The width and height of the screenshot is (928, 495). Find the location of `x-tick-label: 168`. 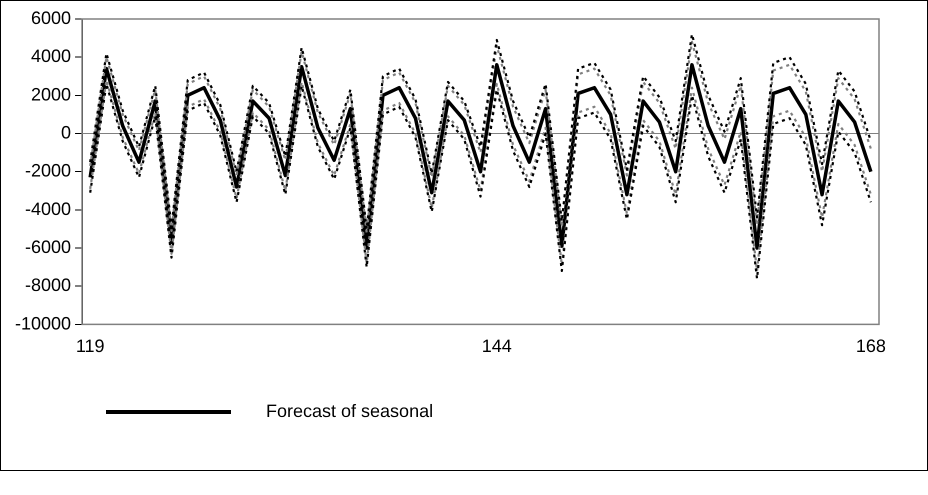

x-tick-label: 168 is located at coordinates (871, 346).